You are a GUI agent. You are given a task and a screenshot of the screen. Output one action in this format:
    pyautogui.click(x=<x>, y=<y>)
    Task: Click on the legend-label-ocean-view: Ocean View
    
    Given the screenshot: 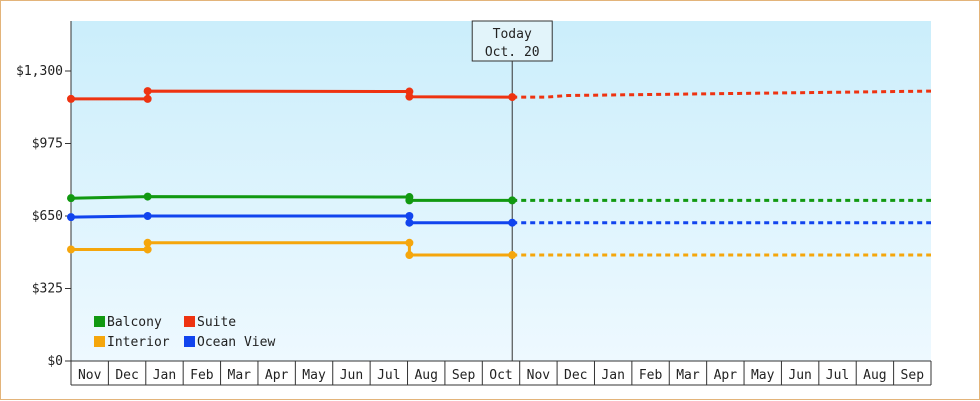 What is the action you would take?
    pyautogui.click(x=236, y=342)
    